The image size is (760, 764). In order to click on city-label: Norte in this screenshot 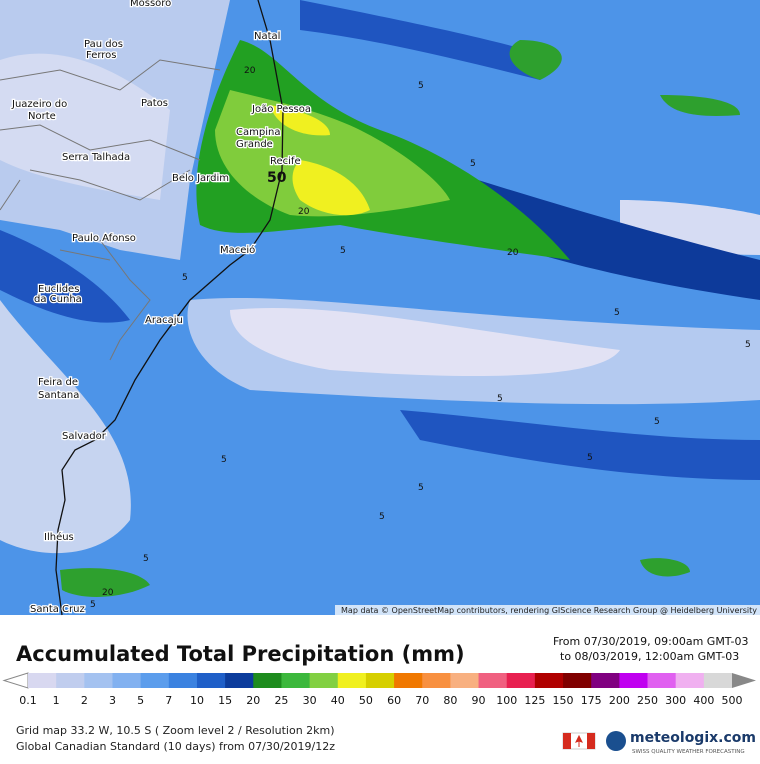, I will do `click(42, 116)`.